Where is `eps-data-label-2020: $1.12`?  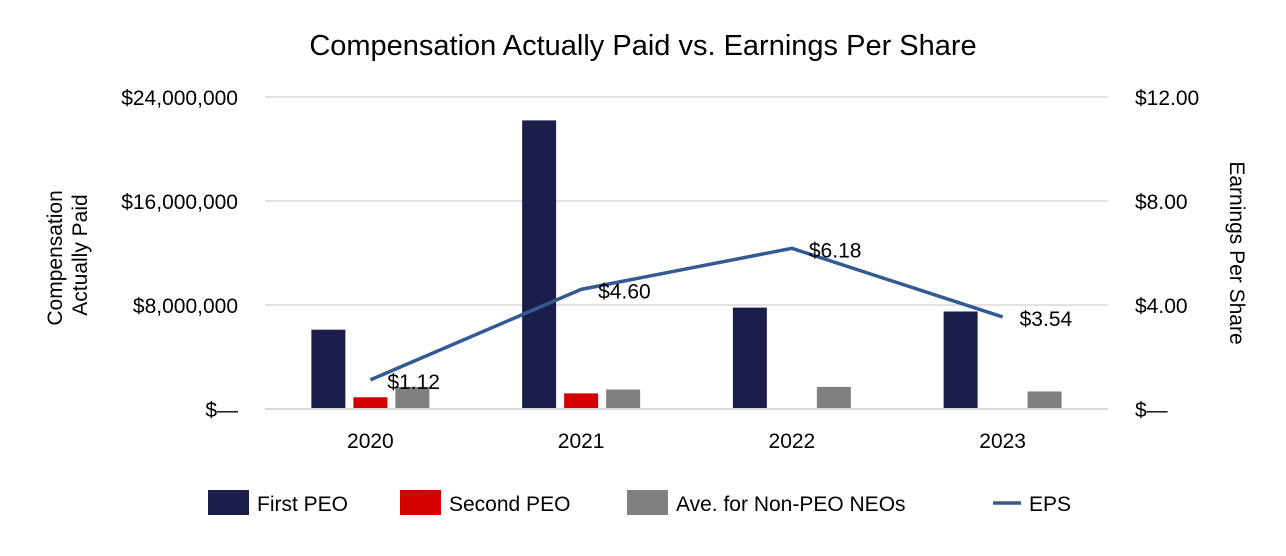
eps-data-label-2020: $1.12 is located at coordinates (413, 382).